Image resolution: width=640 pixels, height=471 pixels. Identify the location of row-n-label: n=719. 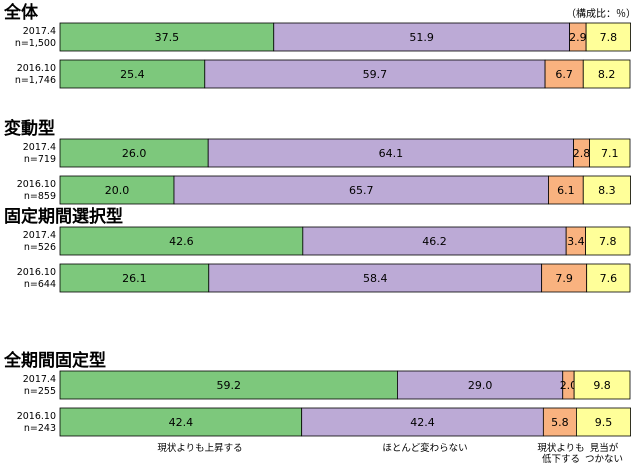
(40, 159).